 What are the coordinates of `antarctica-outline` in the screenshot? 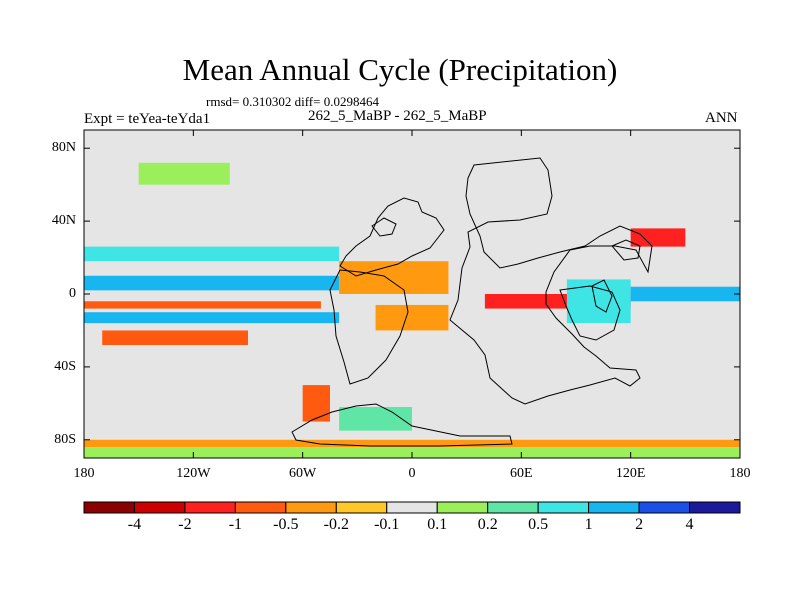 It's located at (402, 425).